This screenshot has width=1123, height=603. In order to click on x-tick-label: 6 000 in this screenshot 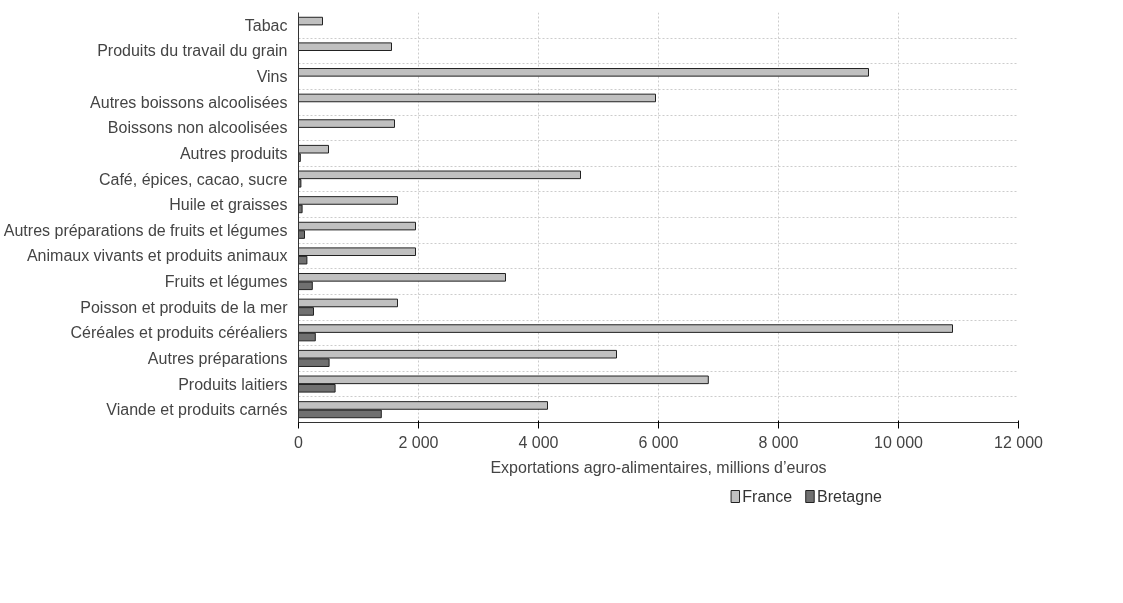, I will do `click(658, 442)`.